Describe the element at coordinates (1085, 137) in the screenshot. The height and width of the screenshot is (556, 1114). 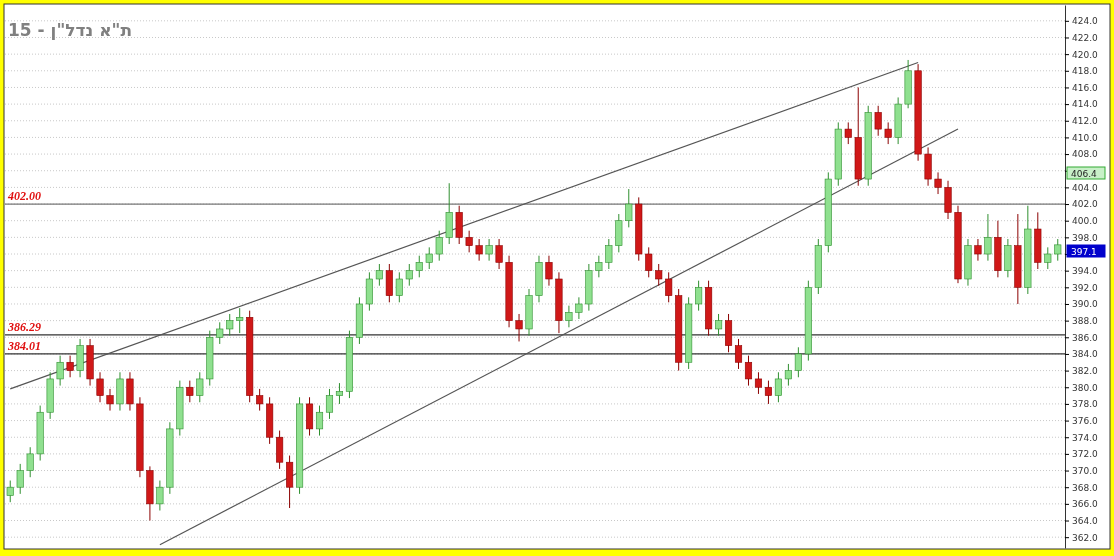
I see `y-tick-label: 410.0` at that location.